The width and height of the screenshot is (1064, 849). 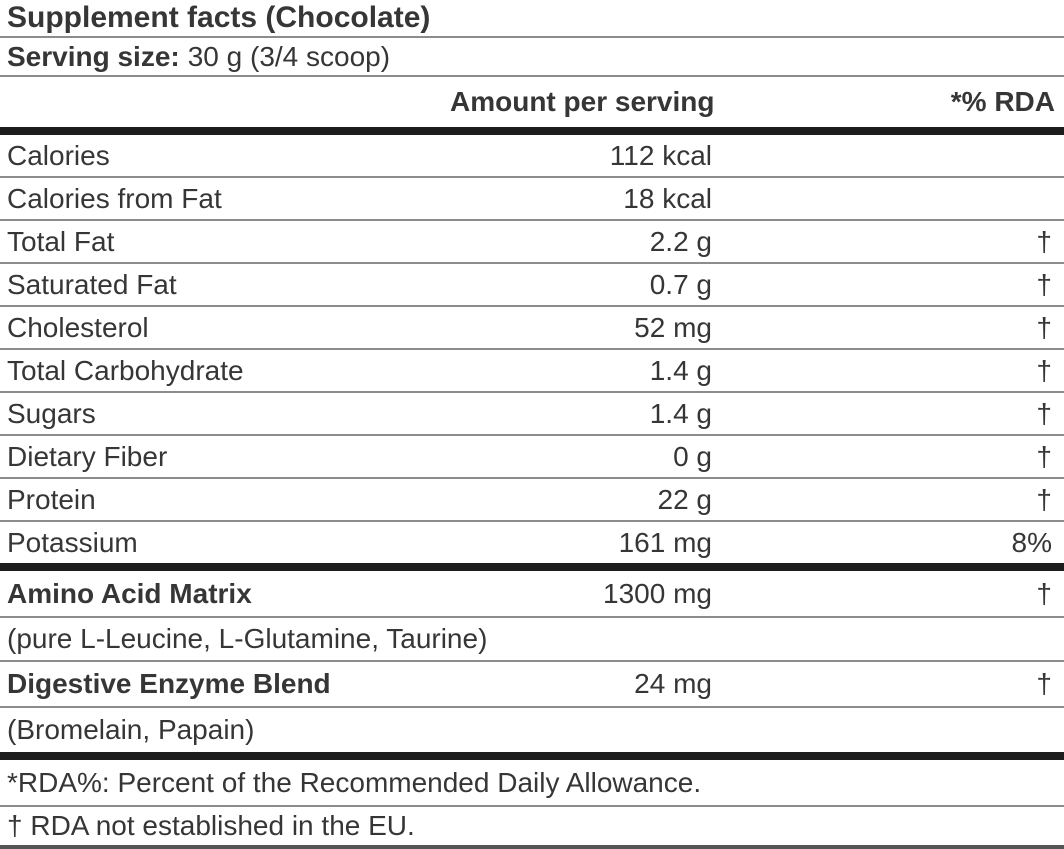 I want to click on blend-amount: 24 mg, so click(x=673, y=683).